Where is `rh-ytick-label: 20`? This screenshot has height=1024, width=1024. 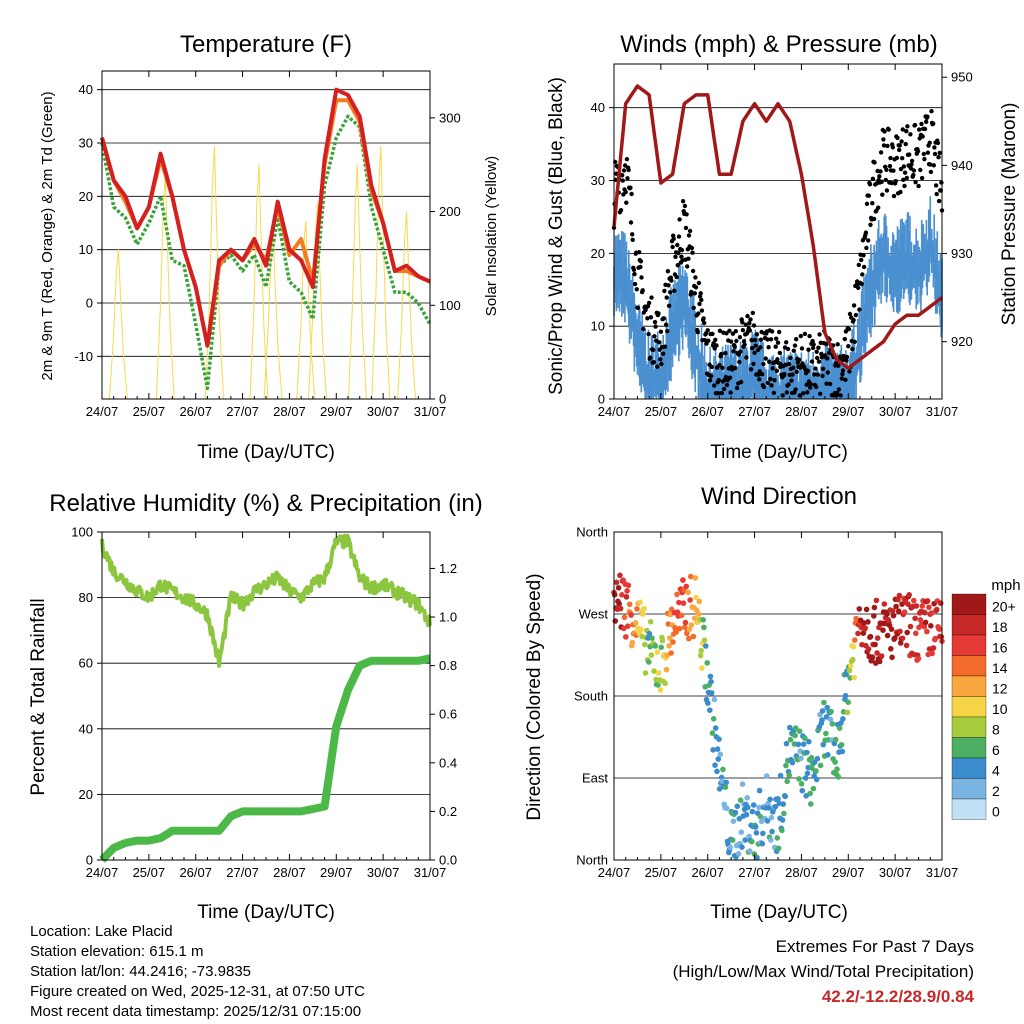
rh-ytick-label: 20 is located at coordinates (86, 794).